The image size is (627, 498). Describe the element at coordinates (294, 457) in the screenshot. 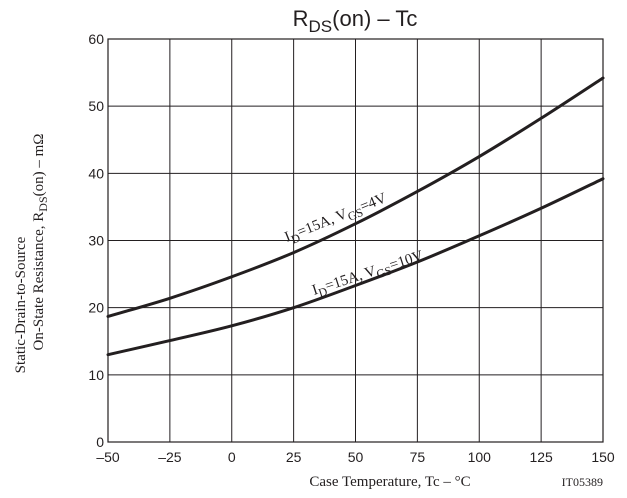

I see `x-tick-label: 25` at that location.